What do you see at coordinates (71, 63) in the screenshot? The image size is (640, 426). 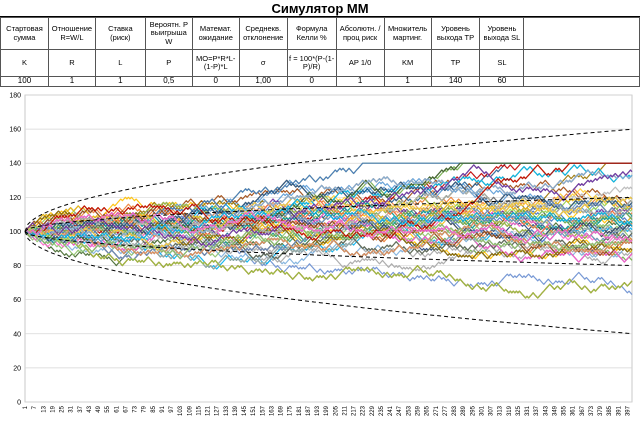 I see `param-symbol-cell: R` at bounding box center [71, 63].